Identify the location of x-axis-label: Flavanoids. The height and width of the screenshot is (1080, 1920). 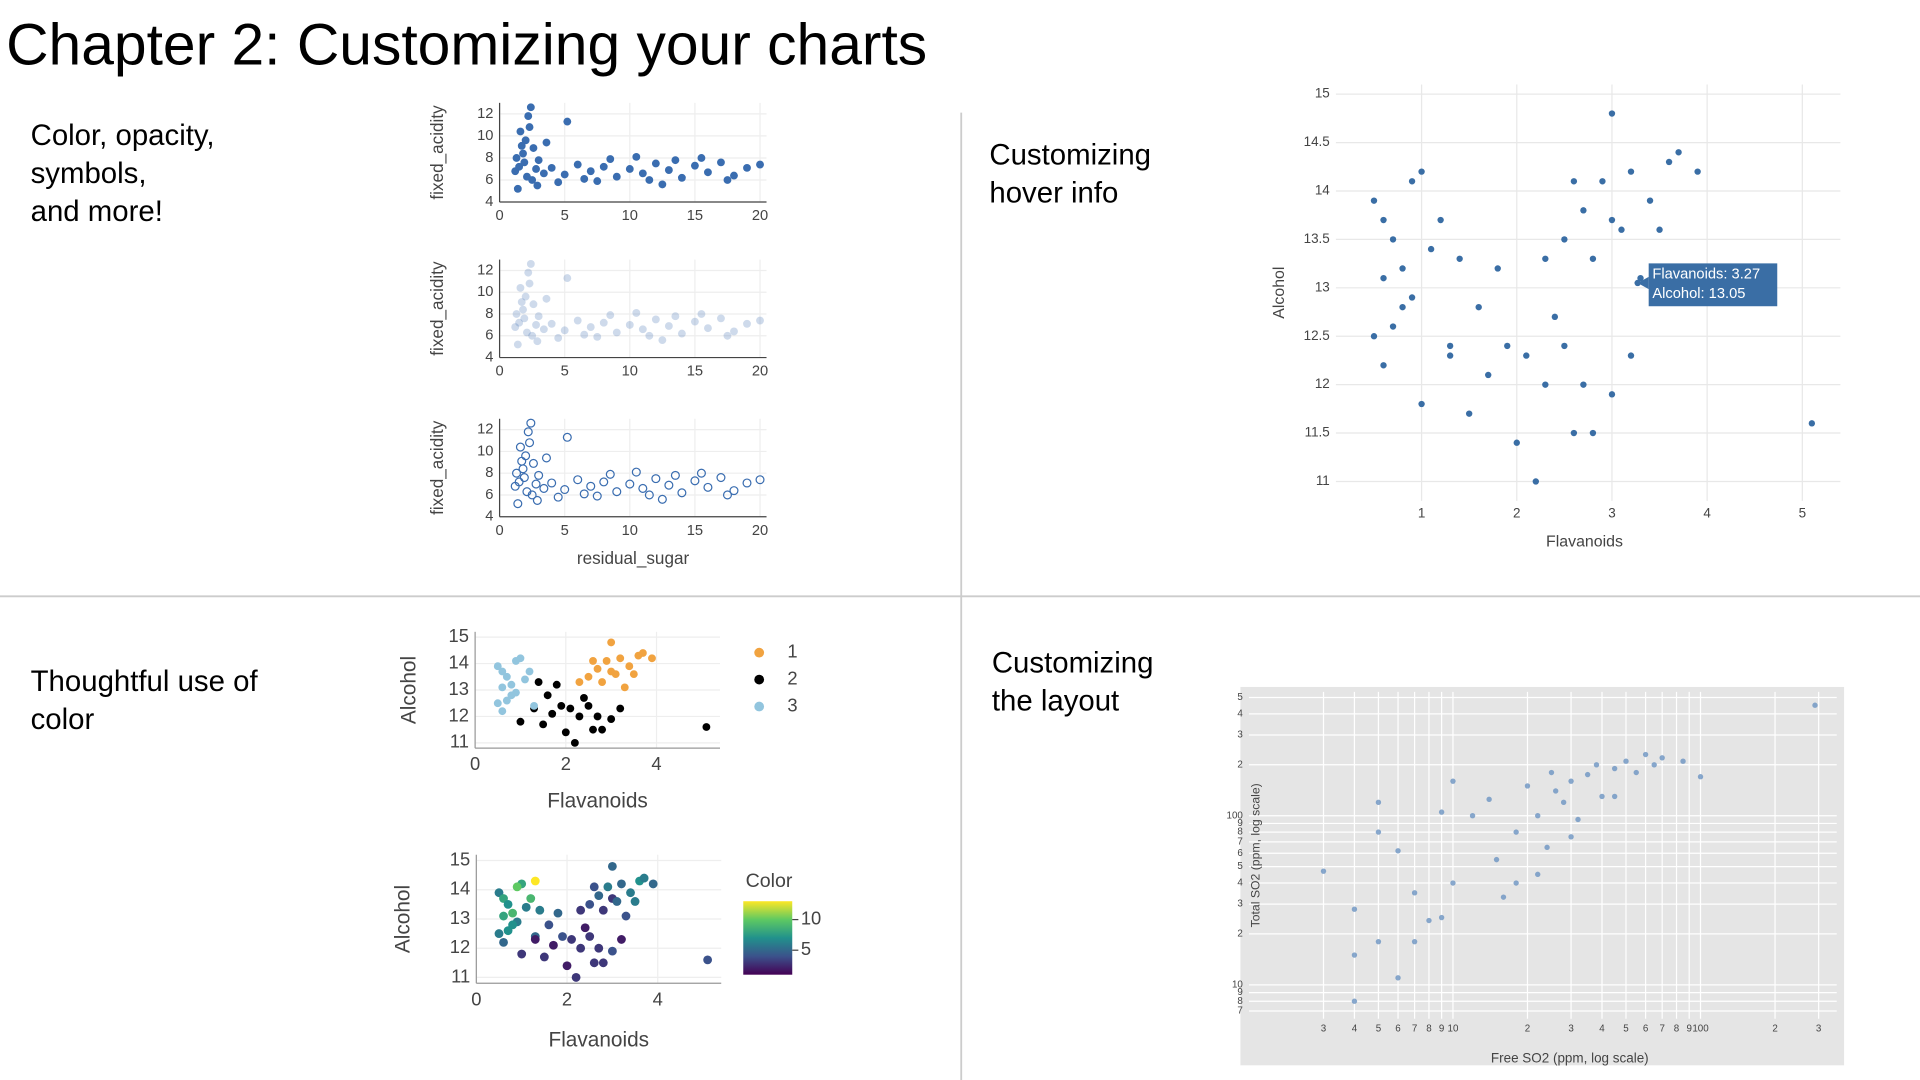
(597, 801).